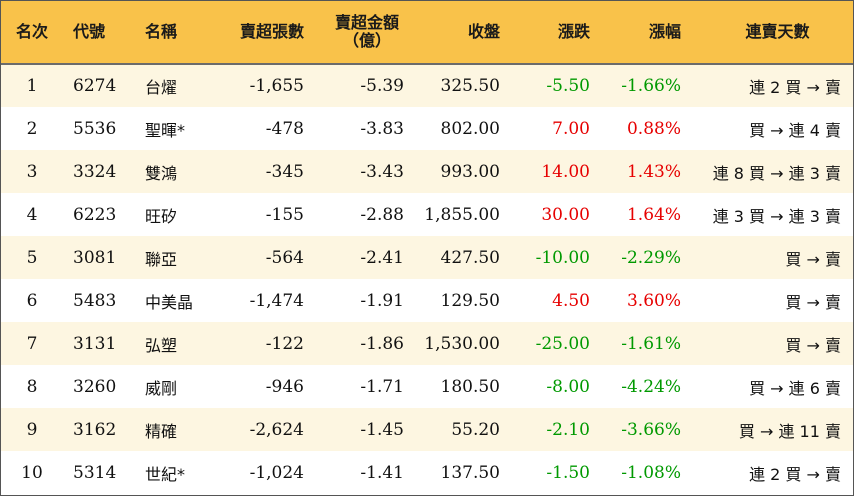 This screenshot has width=854, height=496. What do you see at coordinates (795, 388) in the screenshot?
I see `cell-streak: 買 → 連 6 賣` at bounding box center [795, 388].